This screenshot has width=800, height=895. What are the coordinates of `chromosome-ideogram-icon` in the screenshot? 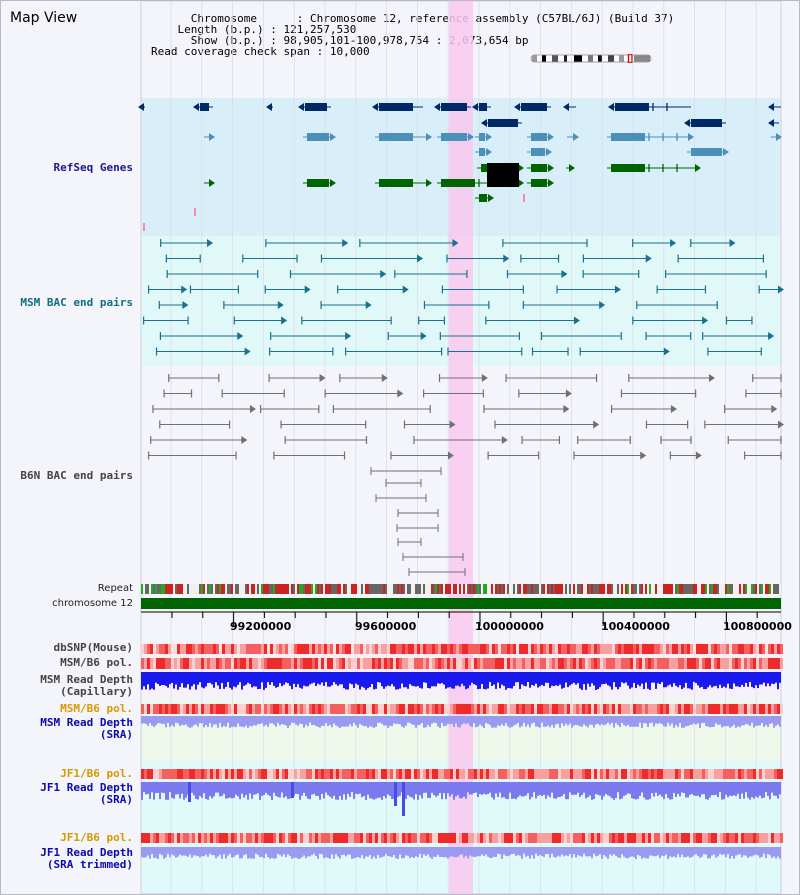 It's located at (591, 58).